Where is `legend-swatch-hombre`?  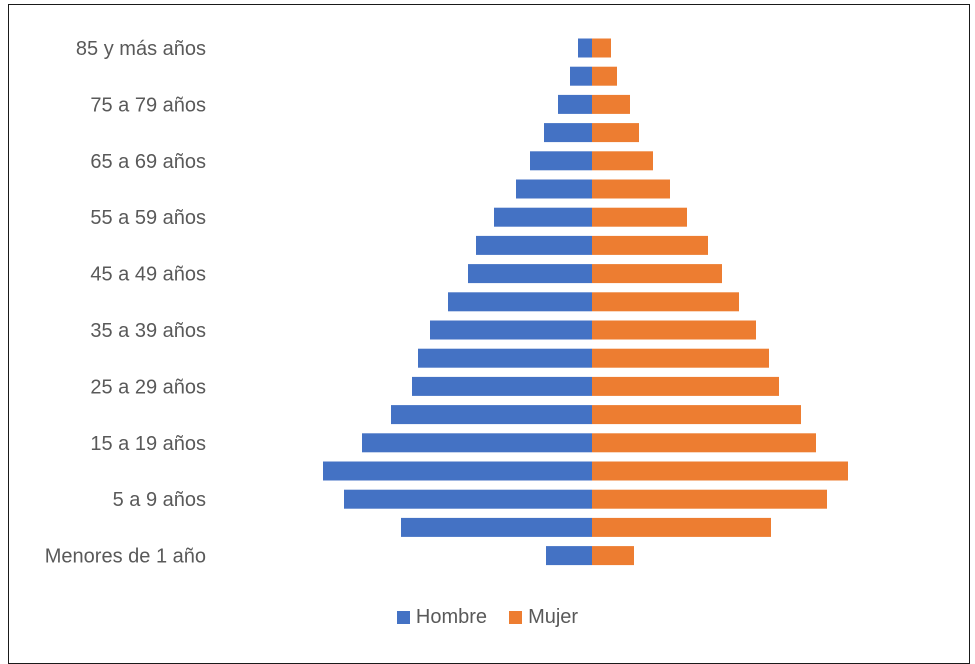 legend-swatch-hombre is located at coordinates (403, 617).